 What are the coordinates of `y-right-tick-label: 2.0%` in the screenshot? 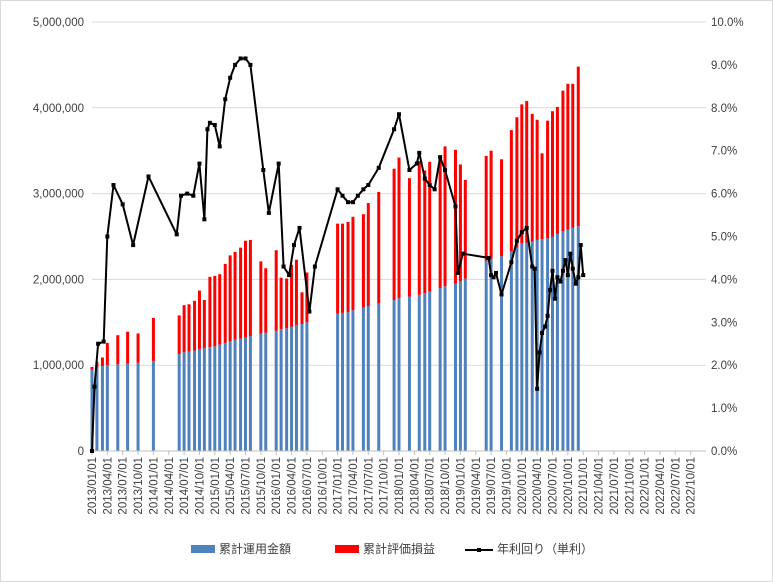 It's located at (724, 366).